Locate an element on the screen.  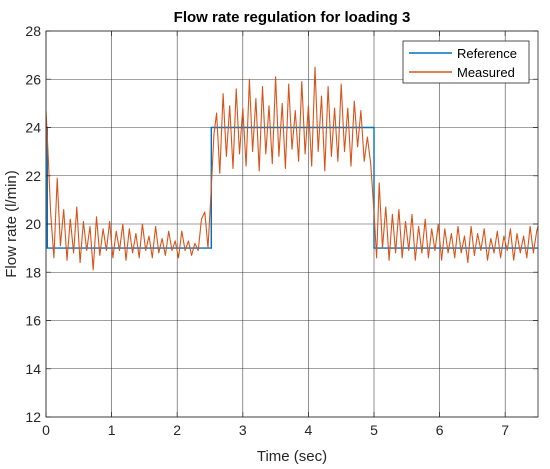
x-tick-labels: 0 1 2 3 4 5 6 7 is located at coordinates (275, 430).